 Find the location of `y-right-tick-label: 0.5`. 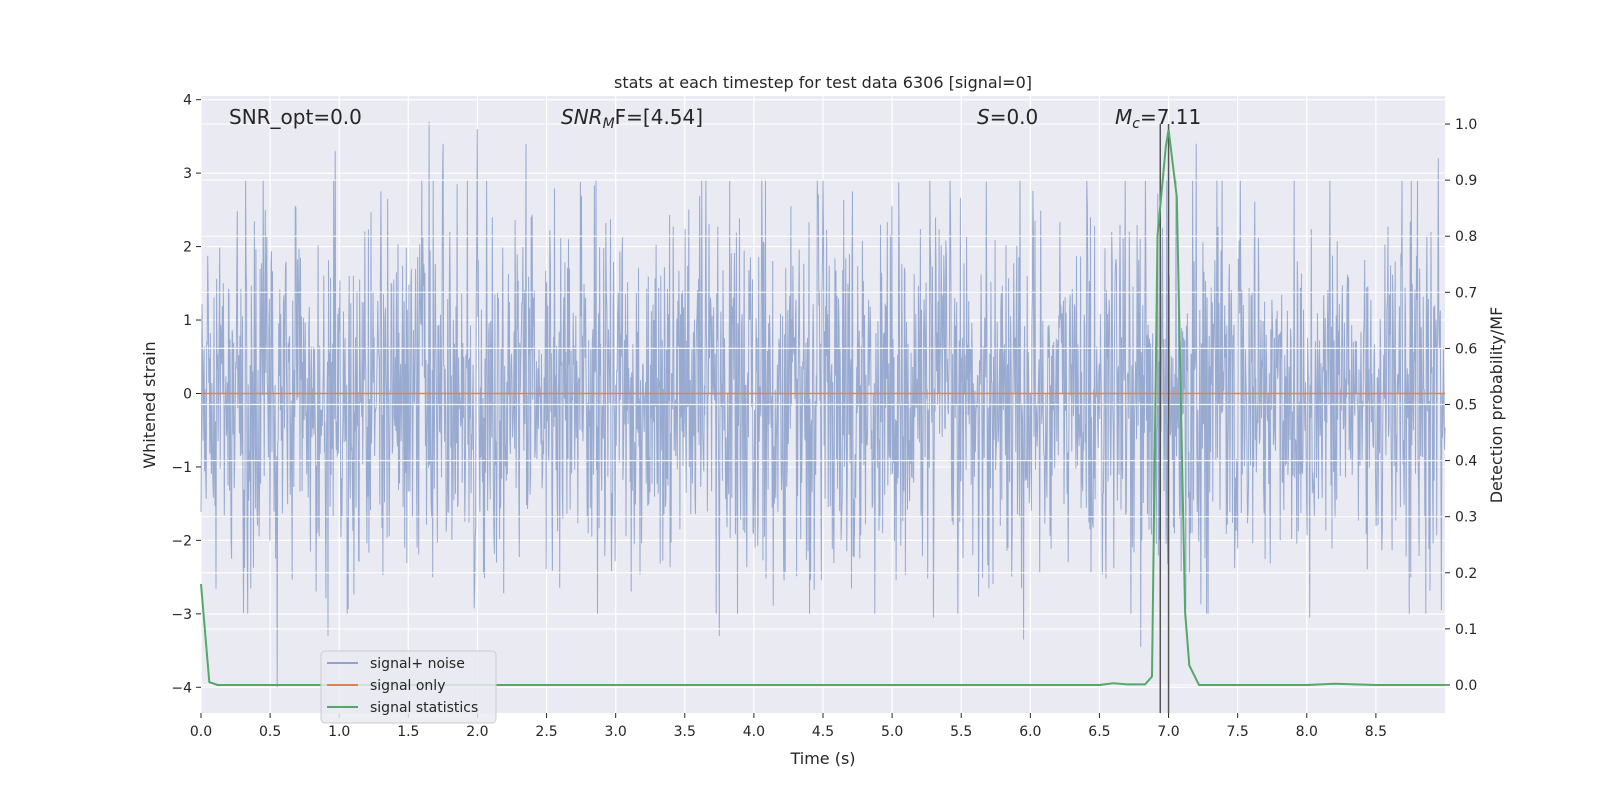

y-right-tick-label: 0.5 is located at coordinates (1466, 406).